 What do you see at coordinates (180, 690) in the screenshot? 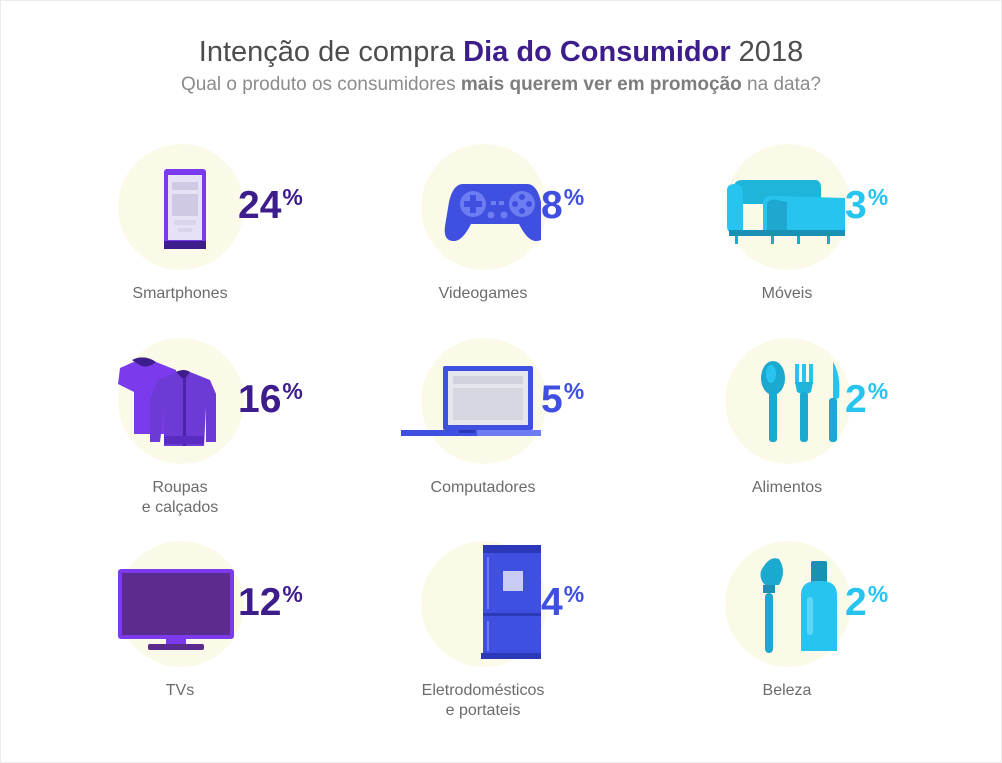
I see `category-label-tvs: TVs` at bounding box center [180, 690].